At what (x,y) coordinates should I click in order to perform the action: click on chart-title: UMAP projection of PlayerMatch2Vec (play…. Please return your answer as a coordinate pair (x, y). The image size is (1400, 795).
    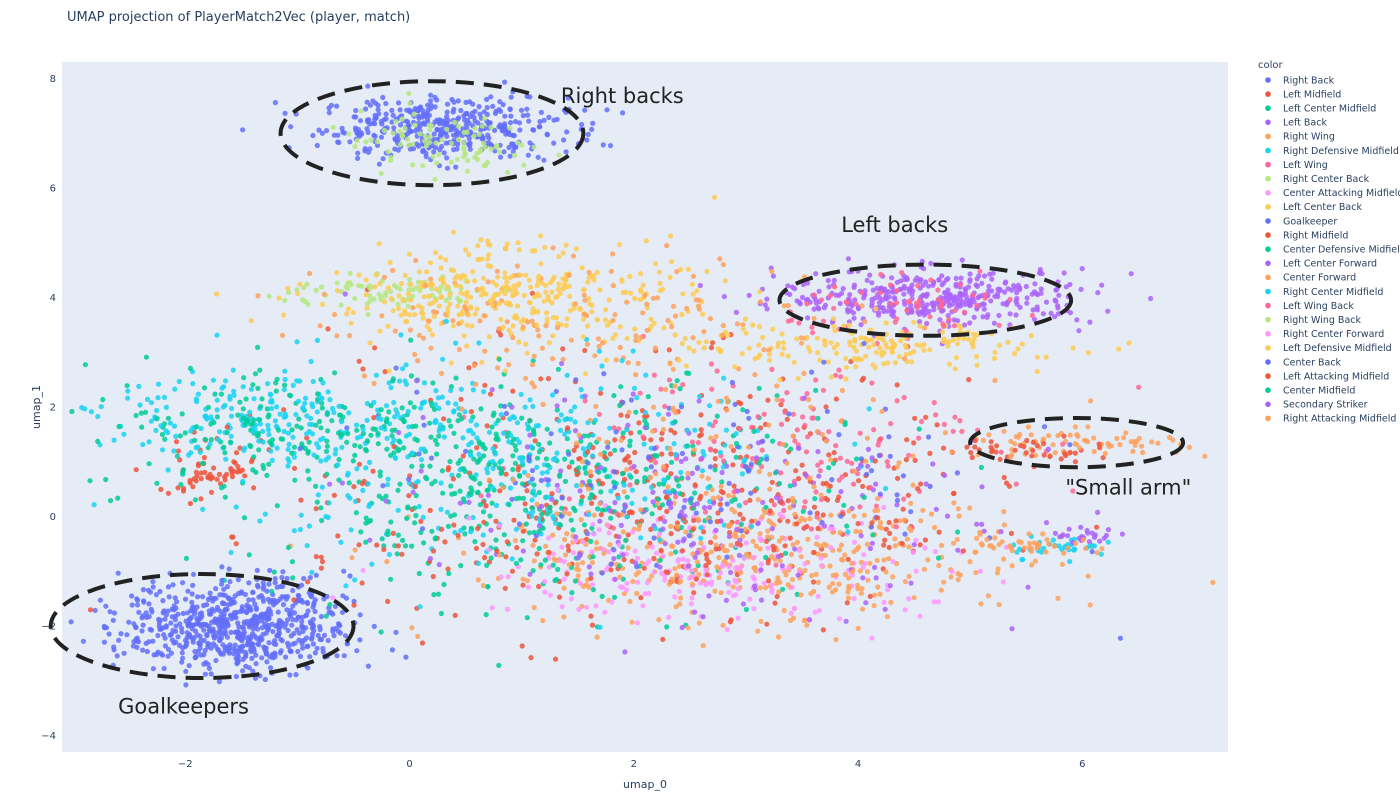
    Looking at the image, I should click on (238, 17).